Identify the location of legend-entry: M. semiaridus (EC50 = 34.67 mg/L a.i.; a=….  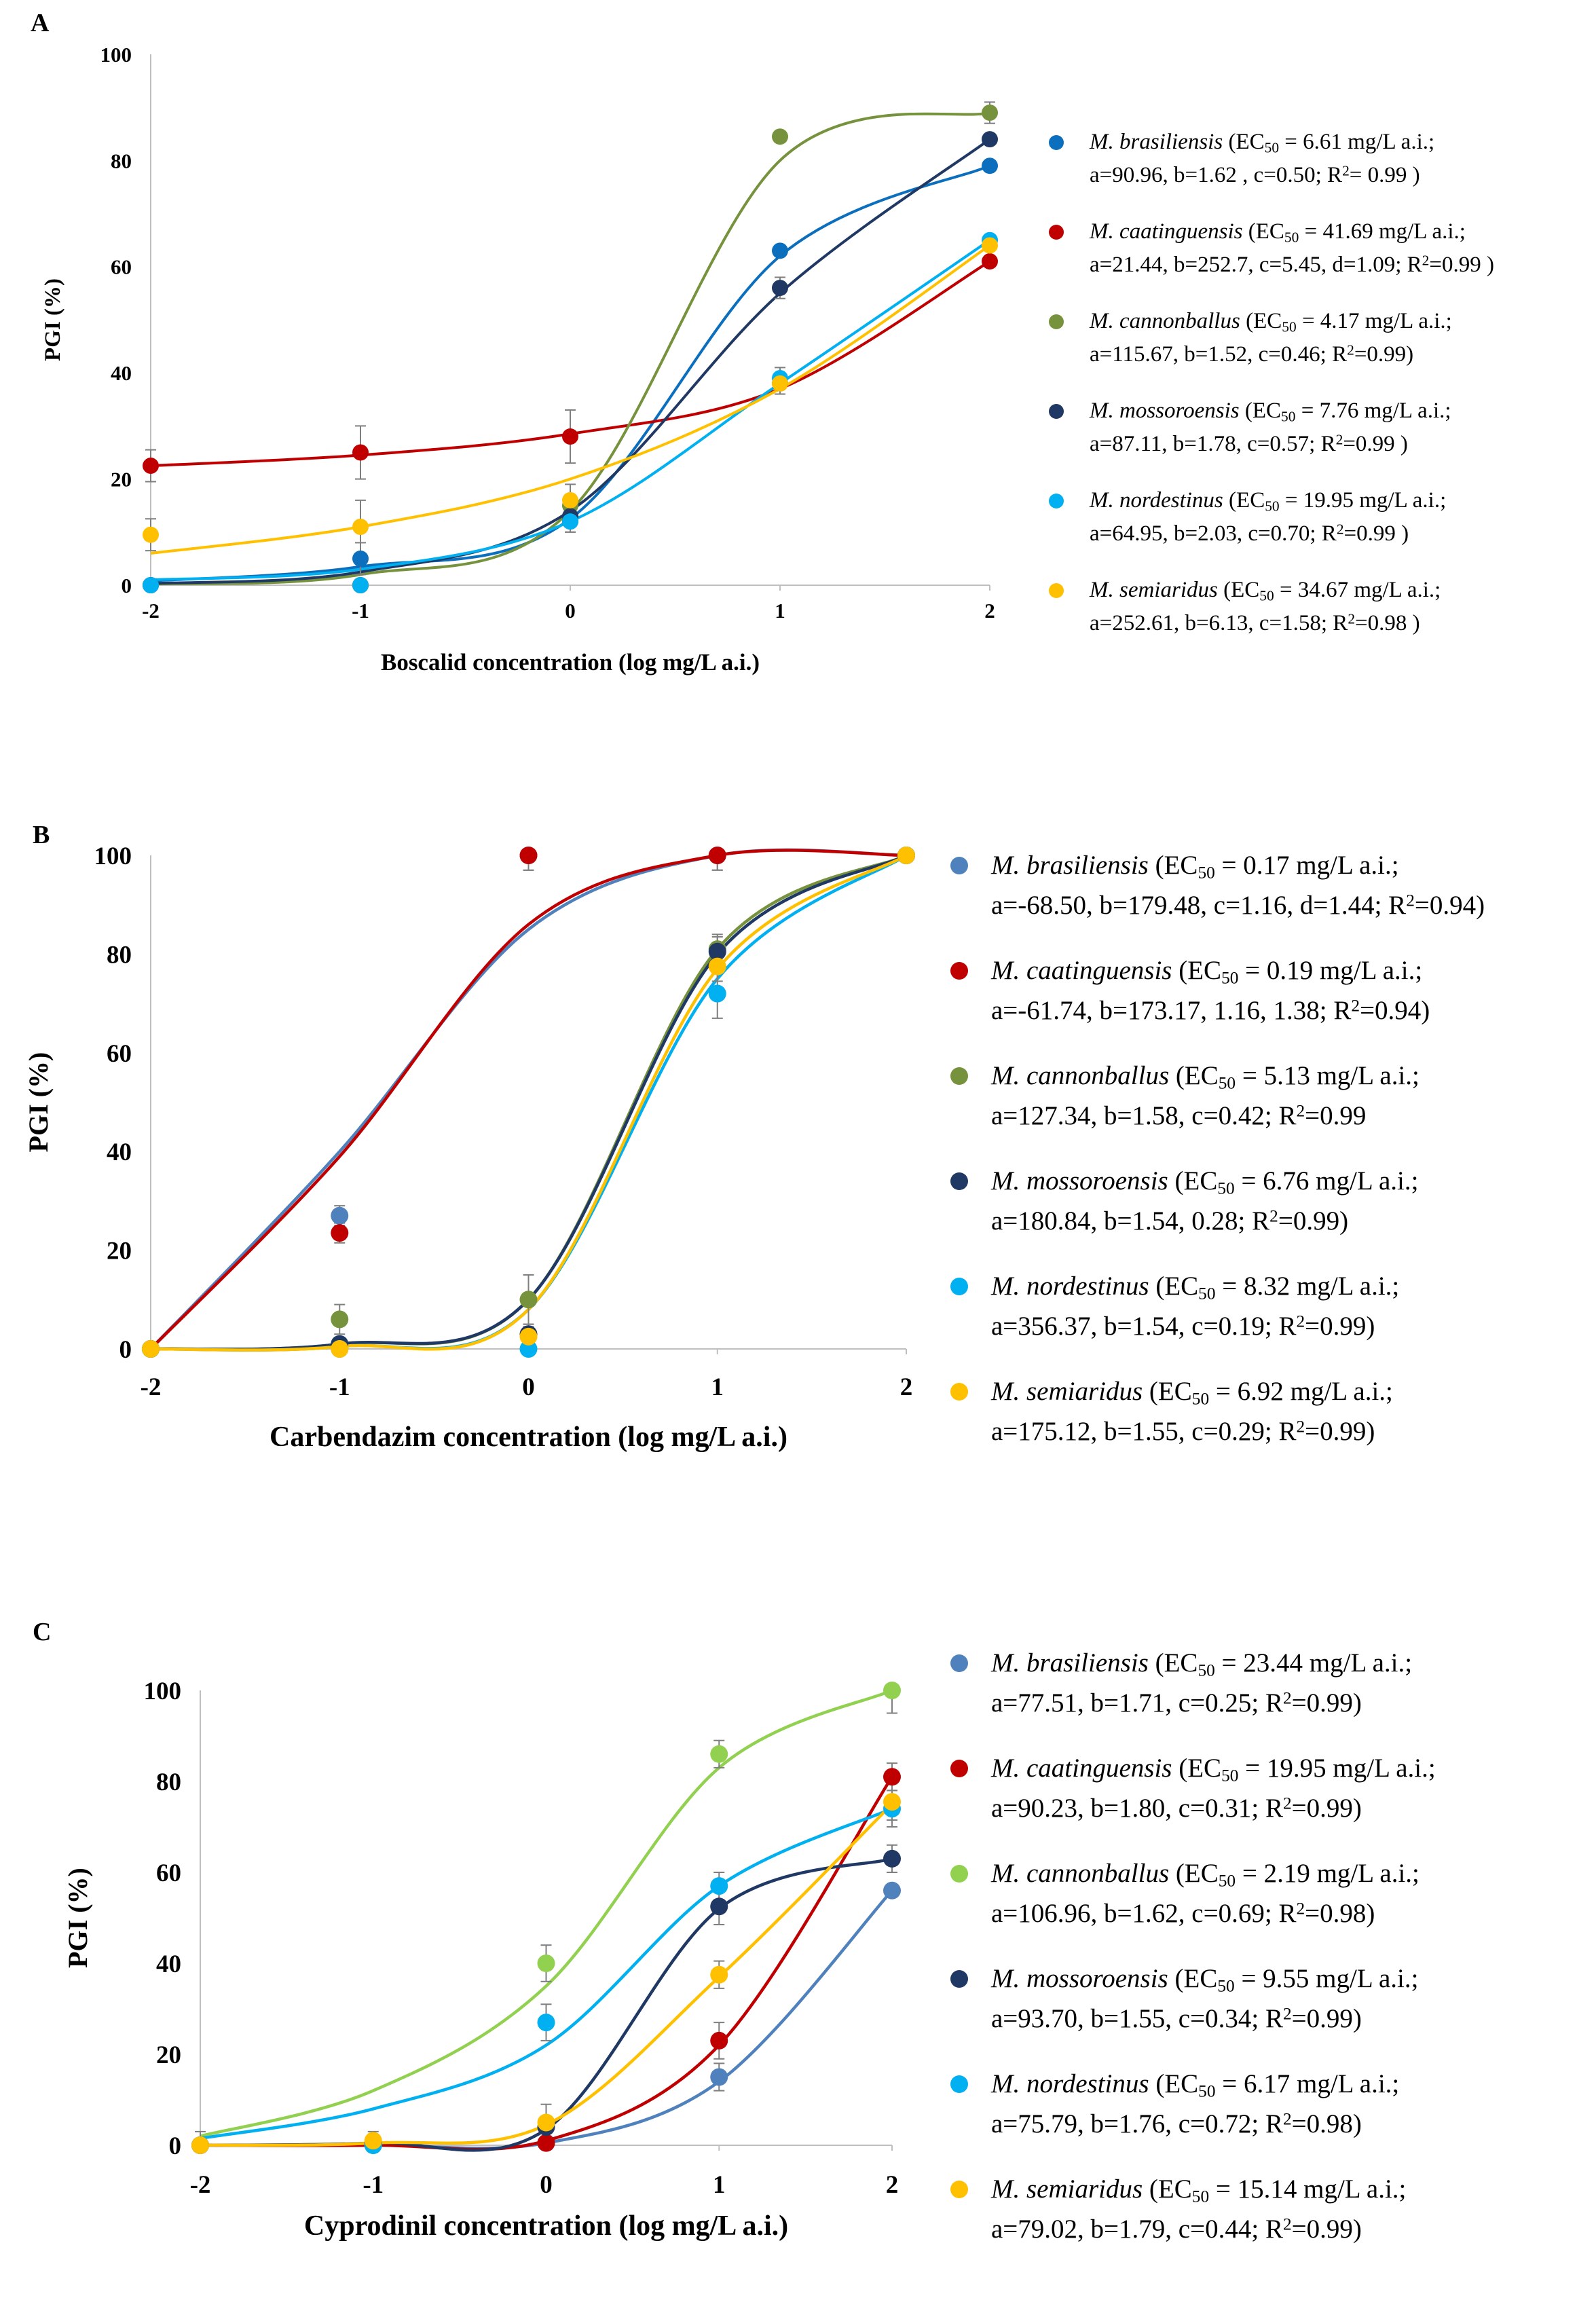
(1317, 607).